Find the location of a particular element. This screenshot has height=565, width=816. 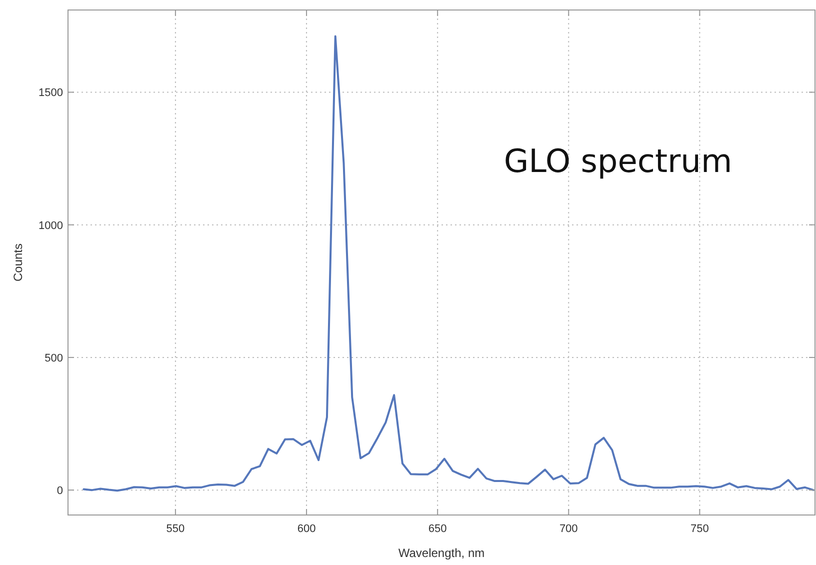

y-tick-label: 0 is located at coordinates (59, 491).